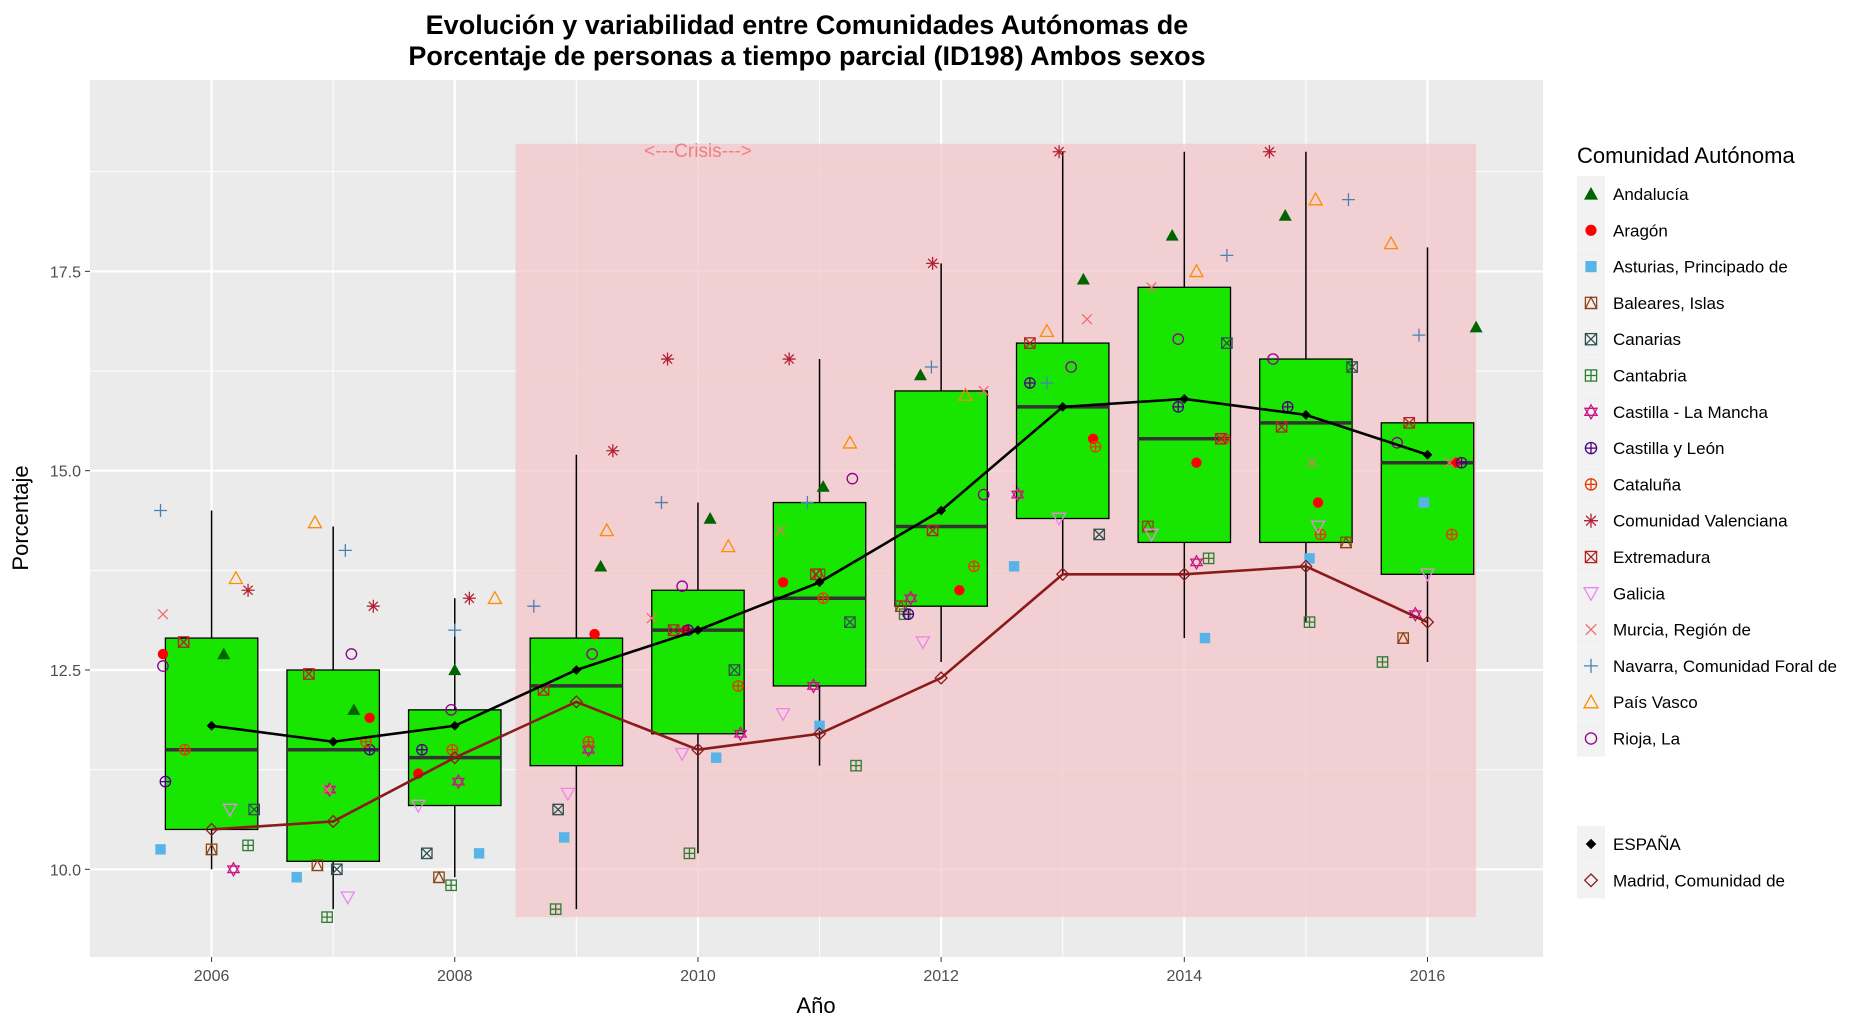 The image size is (1870, 1022). I want to click on x-tick-label: 2006, so click(212, 976).